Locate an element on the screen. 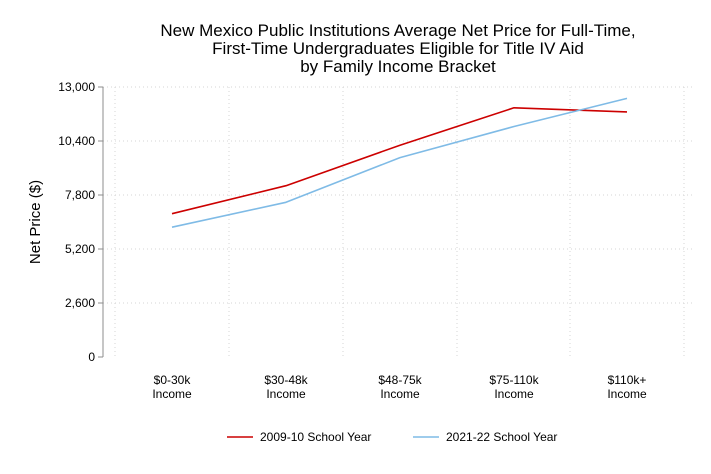 Image resolution: width=711 pixels, height=474 pixels. x-tick-label: $75-110k Income is located at coordinates (514, 387).